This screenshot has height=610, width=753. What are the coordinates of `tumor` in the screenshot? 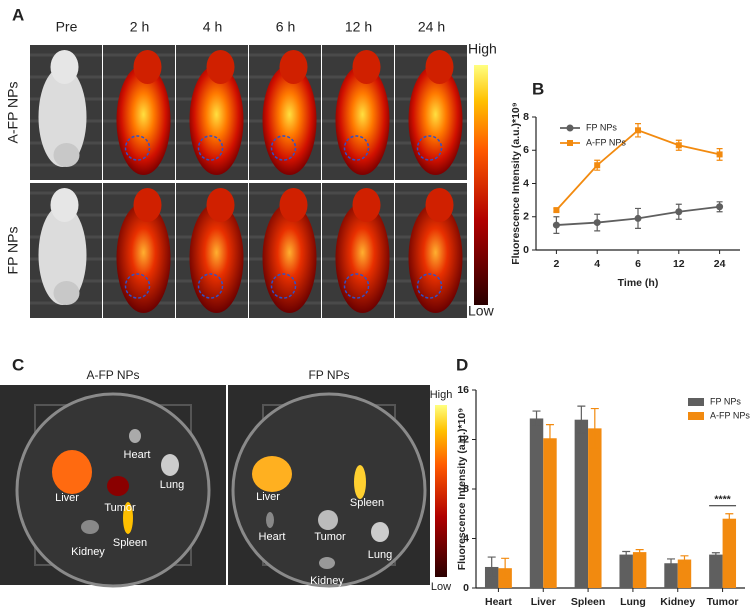 It's located at (66, 155).